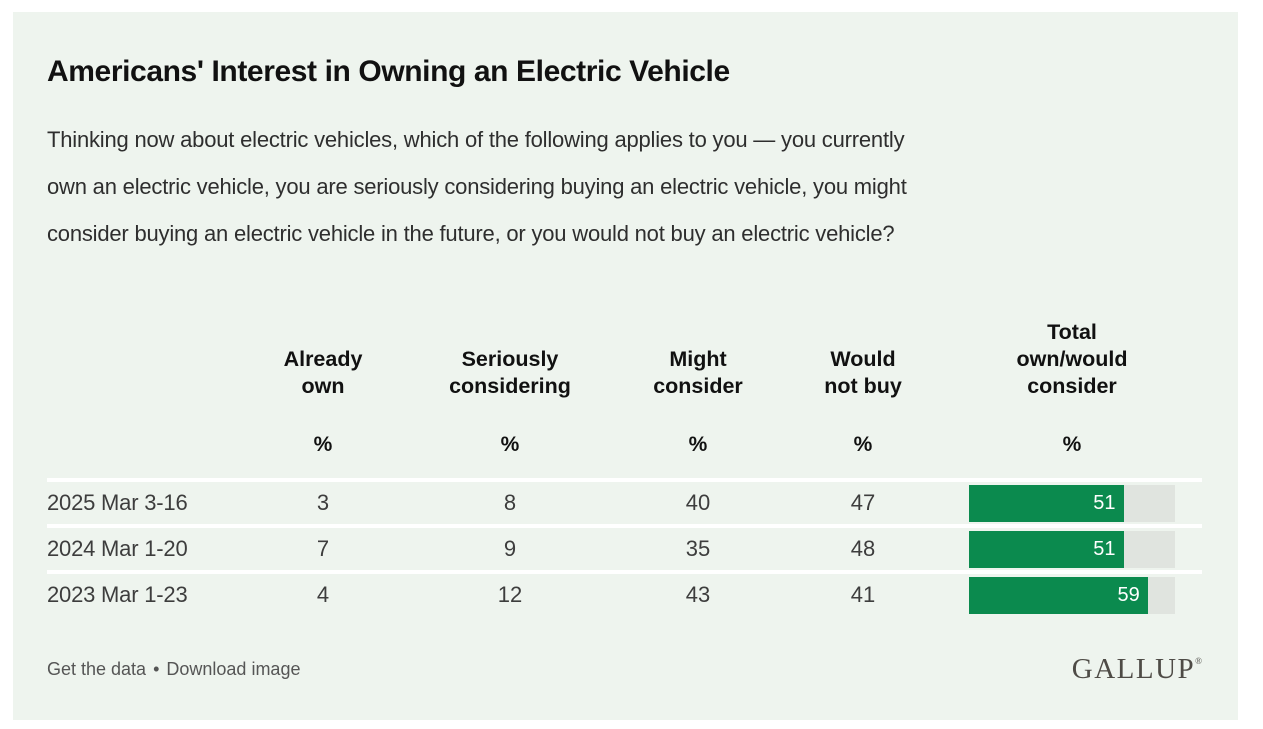 The height and width of the screenshot is (729, 1263). I want to click on row-label: 2025 Mar 3-16, so click(117, 502).